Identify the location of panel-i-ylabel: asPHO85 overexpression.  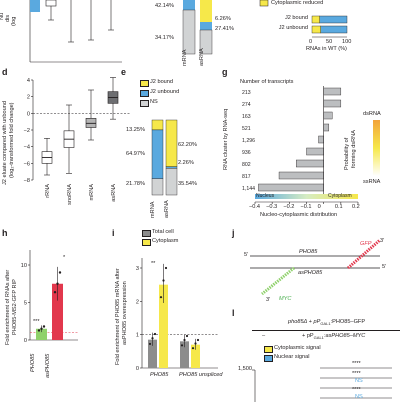
(125, 313).